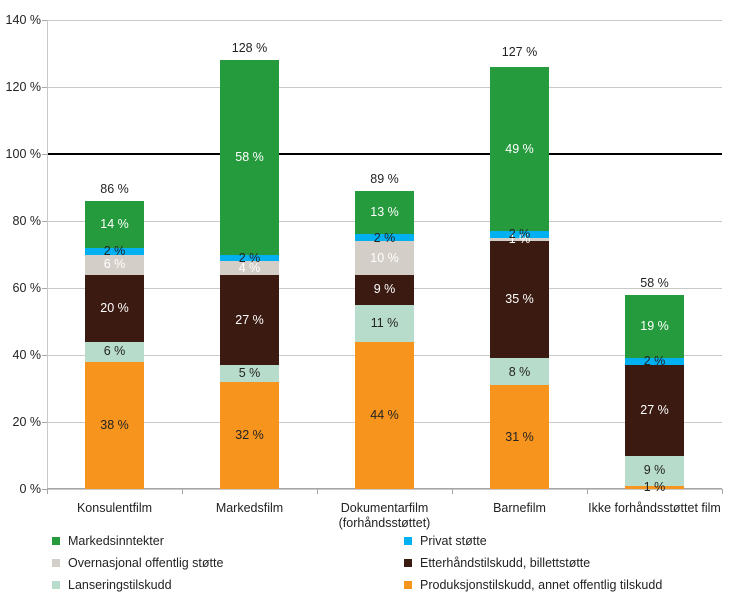  Describe the element at coordinates (445, 541) in the screenshot. I see `legend-item: Privat støtte` at that location.